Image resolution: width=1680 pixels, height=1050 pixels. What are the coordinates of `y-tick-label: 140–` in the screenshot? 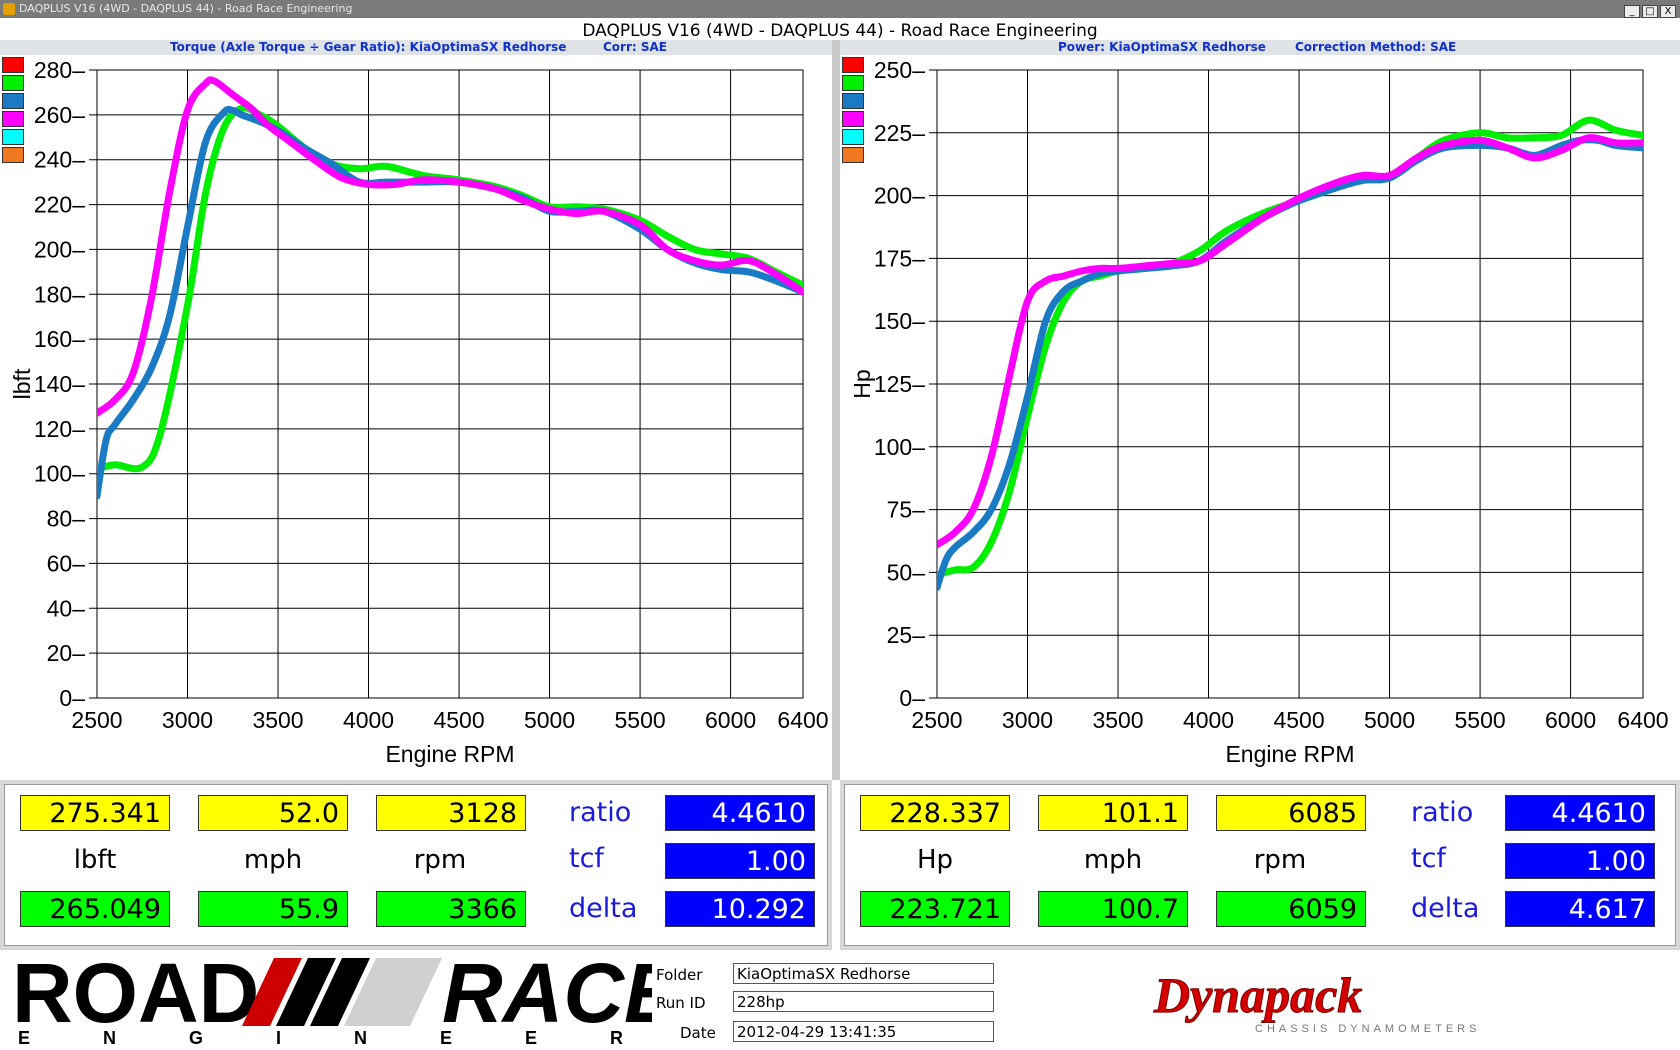 It's located at (59, 384).